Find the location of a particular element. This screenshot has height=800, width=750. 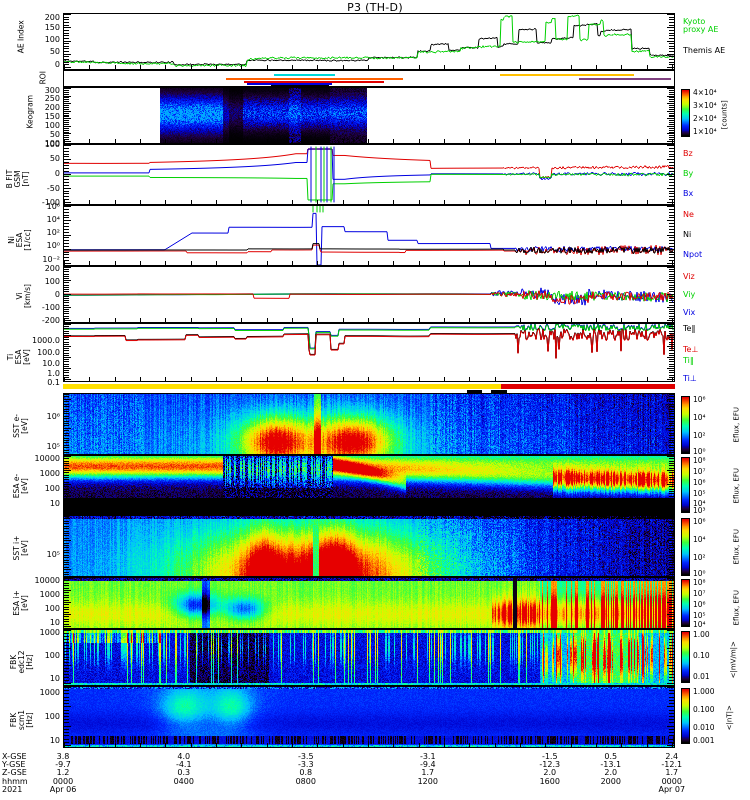

esai-cbar-label-2: 10⁶ is located at coordinates (699, 604).